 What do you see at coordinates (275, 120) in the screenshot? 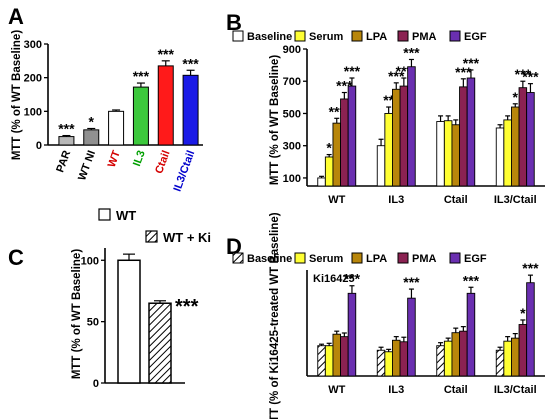
I see `y-axis-label-b: MTT (% of WT Baseline)` at bounding box center [275, 120].